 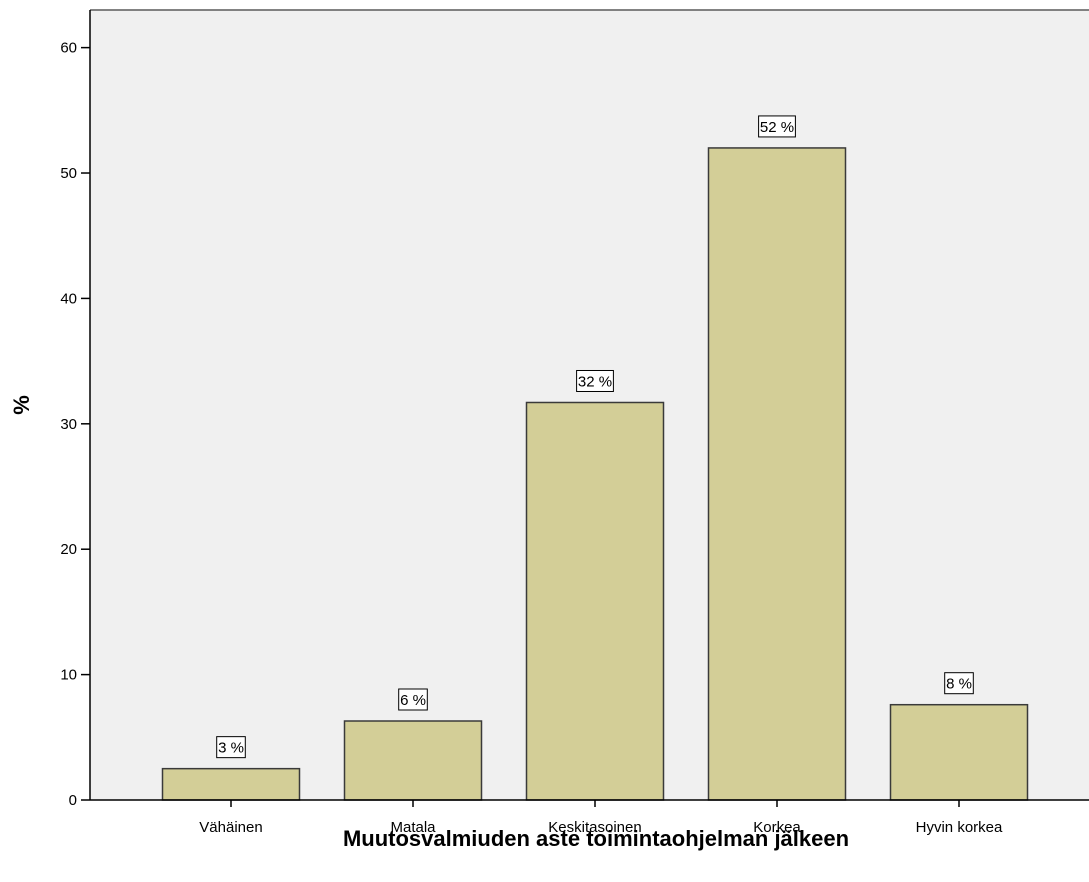 What do you see at coordinates (230, 827) in the screenshot?
I see `x-tick-label: Vähäinen` at bounding box center [230, 827].